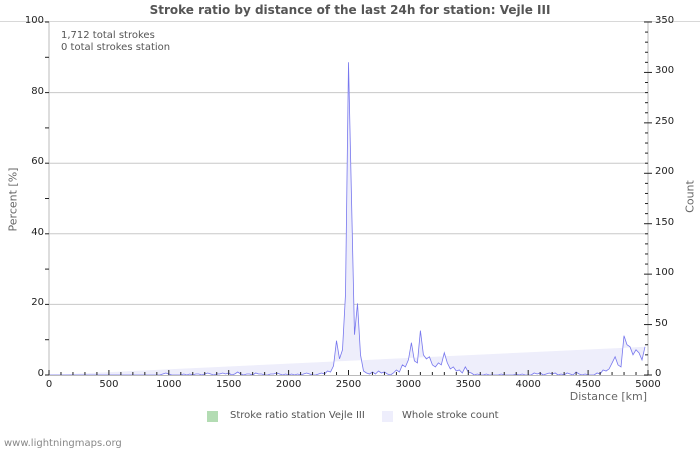  I want to click on x-tick-label: 2500, so click(348, 384).